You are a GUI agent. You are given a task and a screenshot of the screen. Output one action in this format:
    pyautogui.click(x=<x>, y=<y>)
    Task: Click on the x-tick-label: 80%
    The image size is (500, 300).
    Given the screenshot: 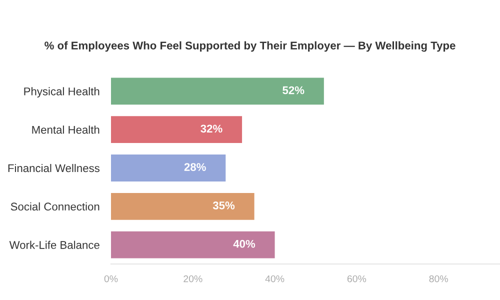 What is the action you would take?
    pyautogui.click(x=438, y=278)
    